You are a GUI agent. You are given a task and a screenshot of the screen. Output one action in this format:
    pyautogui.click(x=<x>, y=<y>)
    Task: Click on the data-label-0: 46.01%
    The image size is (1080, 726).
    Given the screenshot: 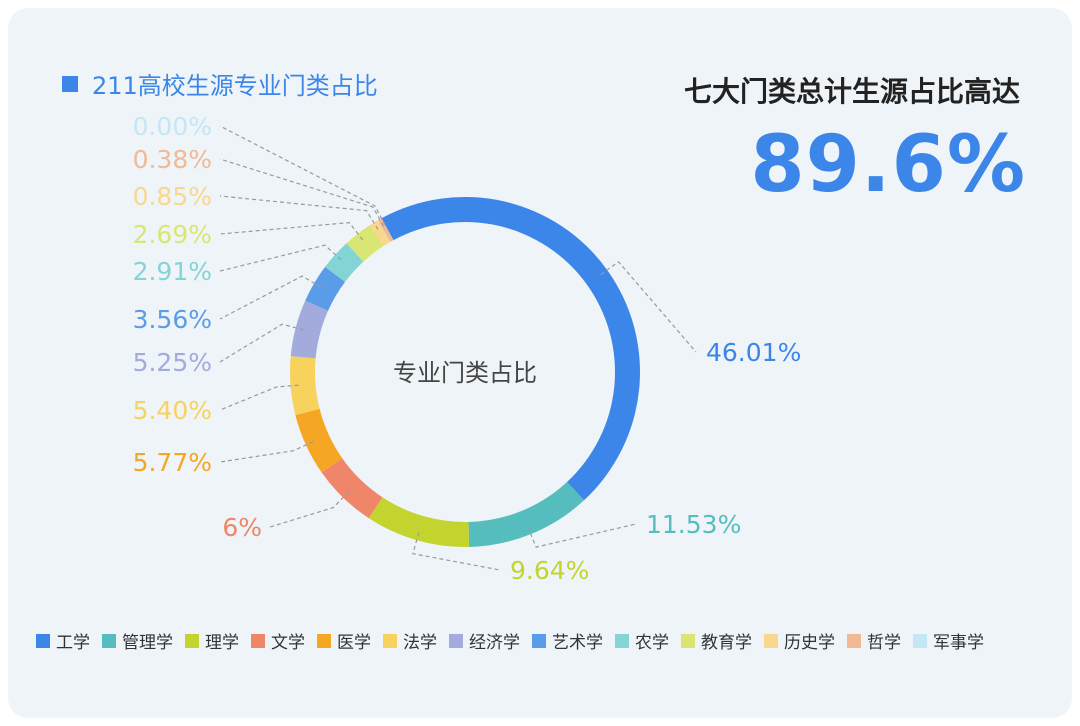 What is the action you would take?
    pyautogui.click(x=753, y=352)
    